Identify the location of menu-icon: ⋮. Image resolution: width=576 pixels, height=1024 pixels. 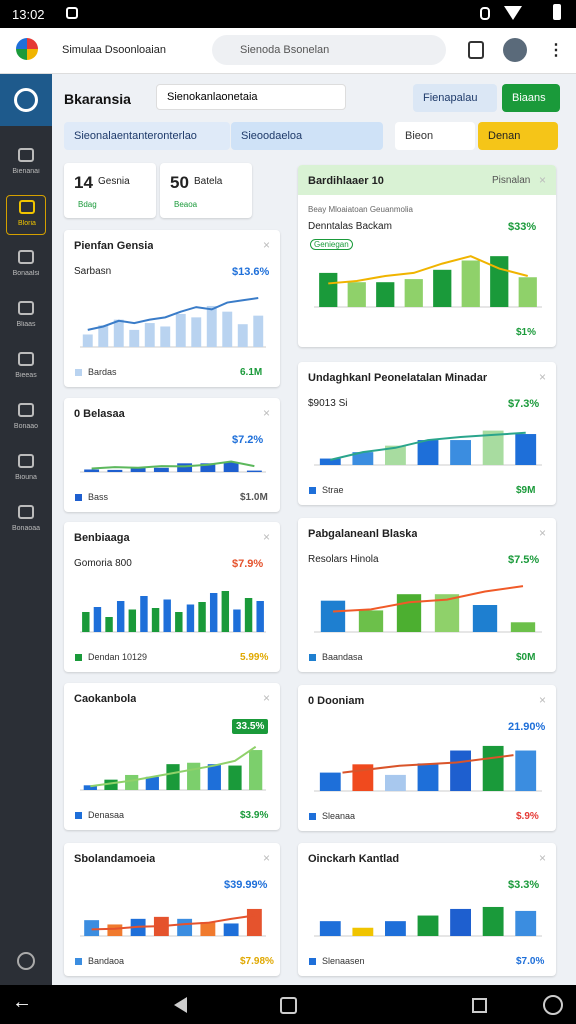
(556, 50).